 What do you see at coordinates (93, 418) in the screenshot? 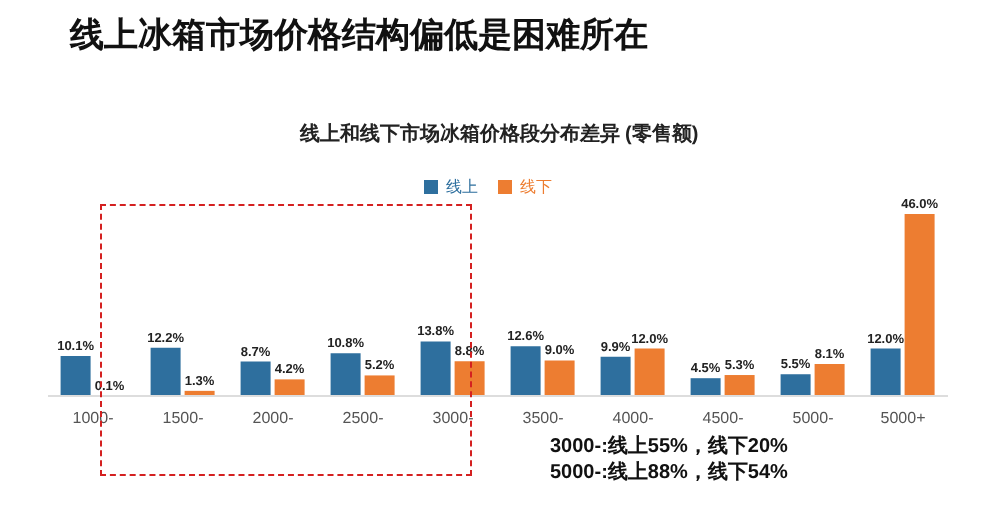
I see `x-tick-label: 1000-` at bounding box center [93, 418].